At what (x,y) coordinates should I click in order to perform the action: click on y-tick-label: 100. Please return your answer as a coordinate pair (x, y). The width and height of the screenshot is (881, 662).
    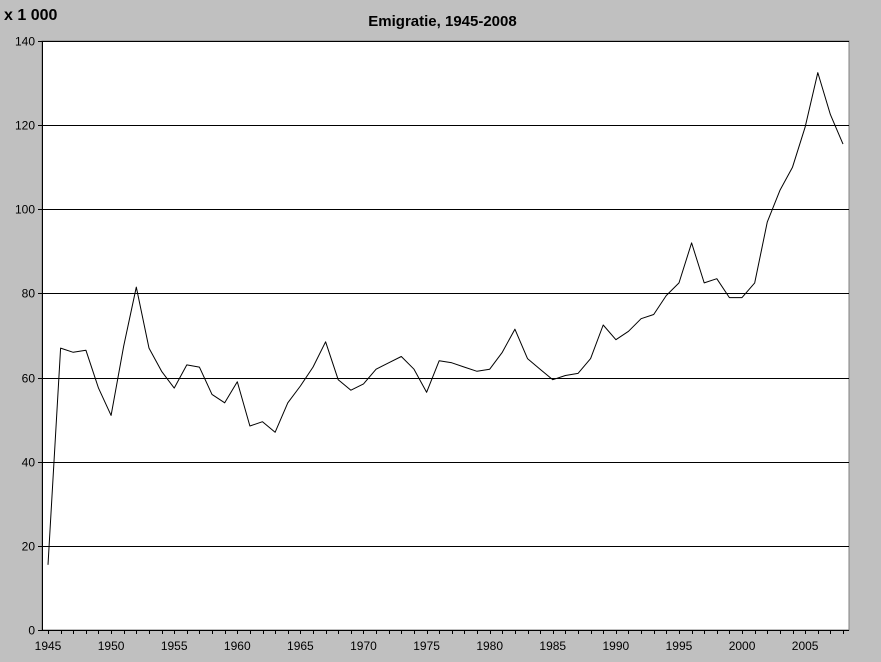
    Looking at the image, I should click on (25, 210).